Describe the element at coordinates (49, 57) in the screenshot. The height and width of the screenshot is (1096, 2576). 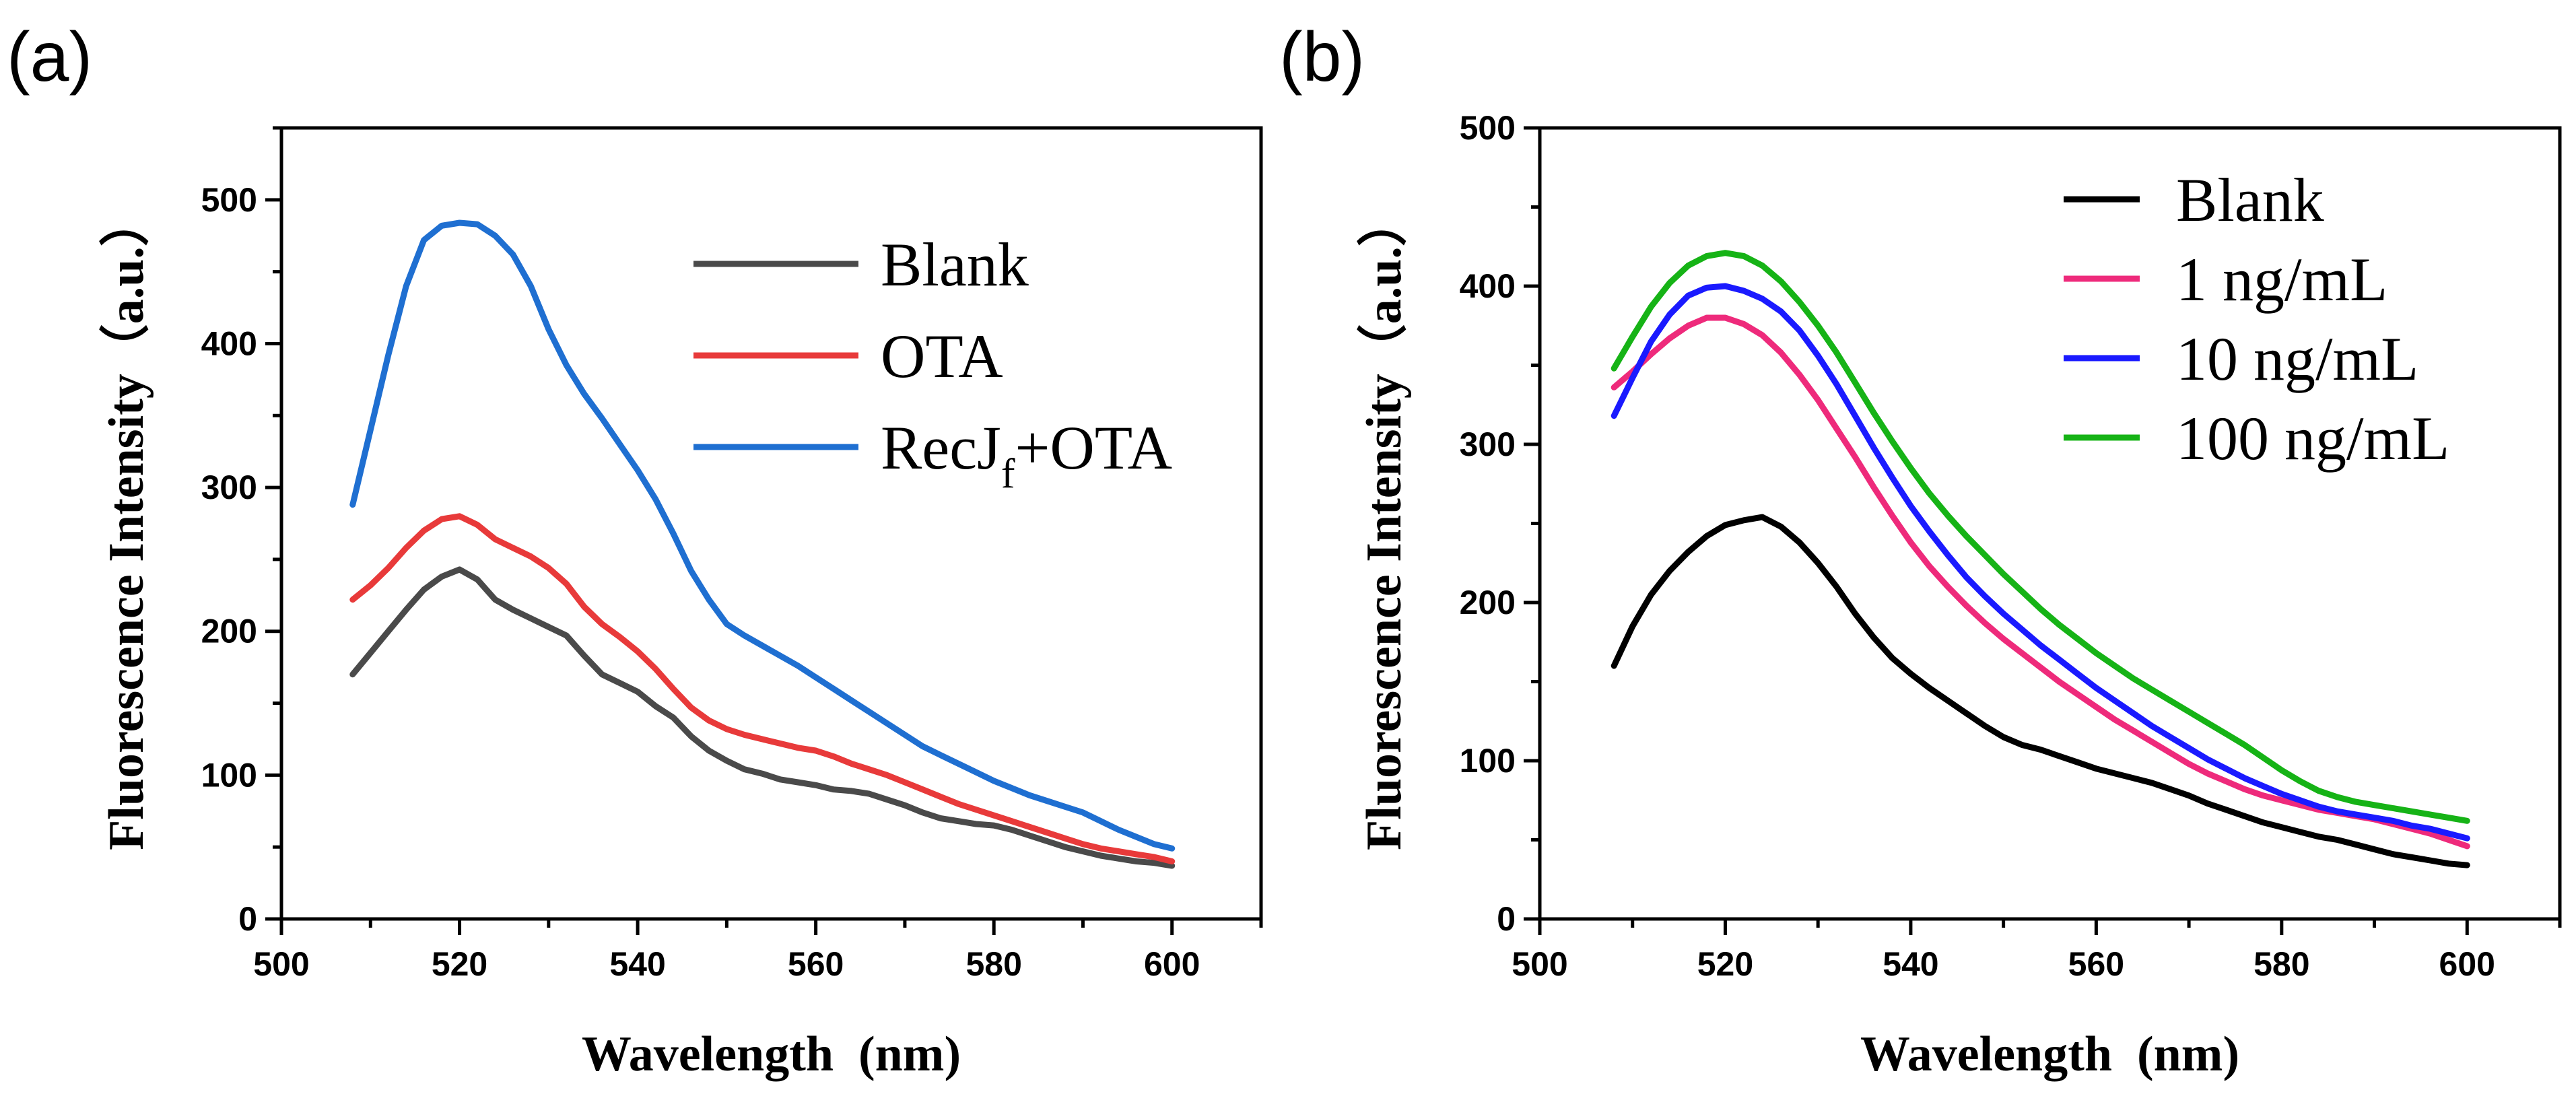
I see `panel-label: (a)` at that location.